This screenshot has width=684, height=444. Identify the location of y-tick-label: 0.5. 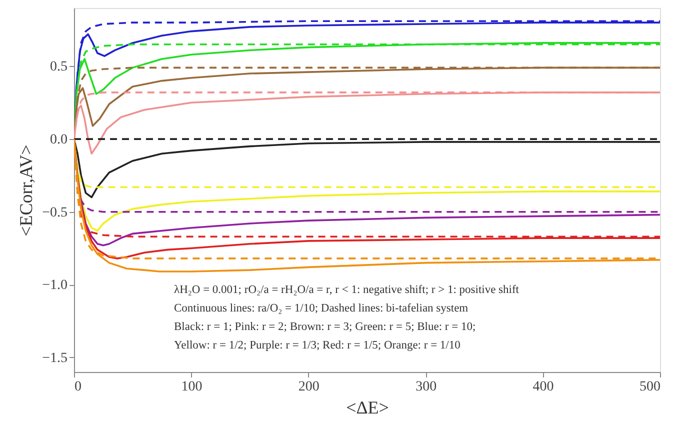
(59, 67).